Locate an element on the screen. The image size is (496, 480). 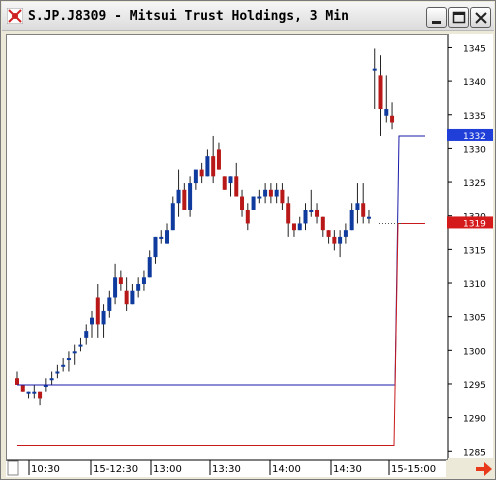
minimize-button is located at coordinates (436, 17).